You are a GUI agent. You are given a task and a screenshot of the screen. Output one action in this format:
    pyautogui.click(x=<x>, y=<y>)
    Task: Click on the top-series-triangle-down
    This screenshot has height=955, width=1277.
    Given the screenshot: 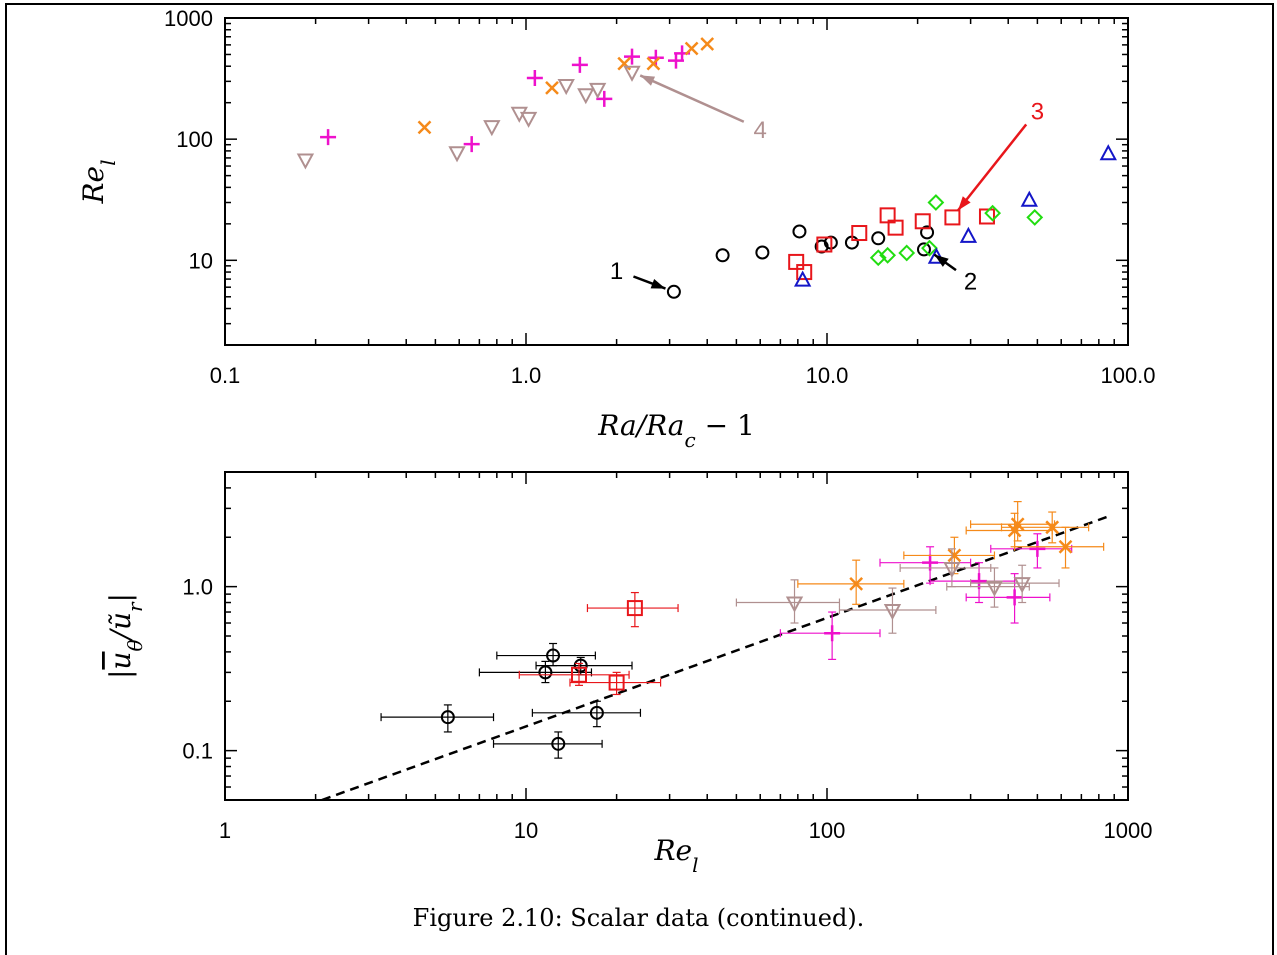 What is the action you would take?
    pyautogui.click(x=468, y=117)
    